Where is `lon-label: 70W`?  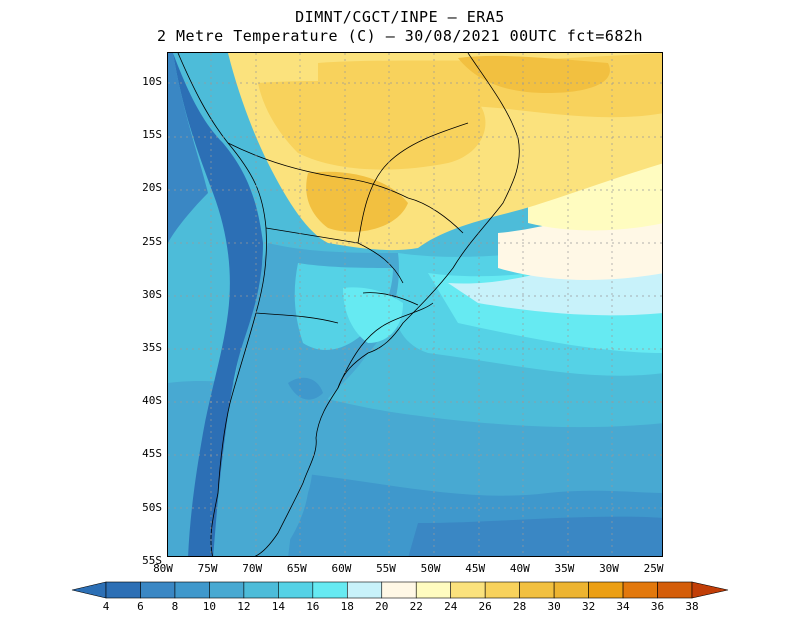 lon-label: 70W is located at coordinates (252, 568).